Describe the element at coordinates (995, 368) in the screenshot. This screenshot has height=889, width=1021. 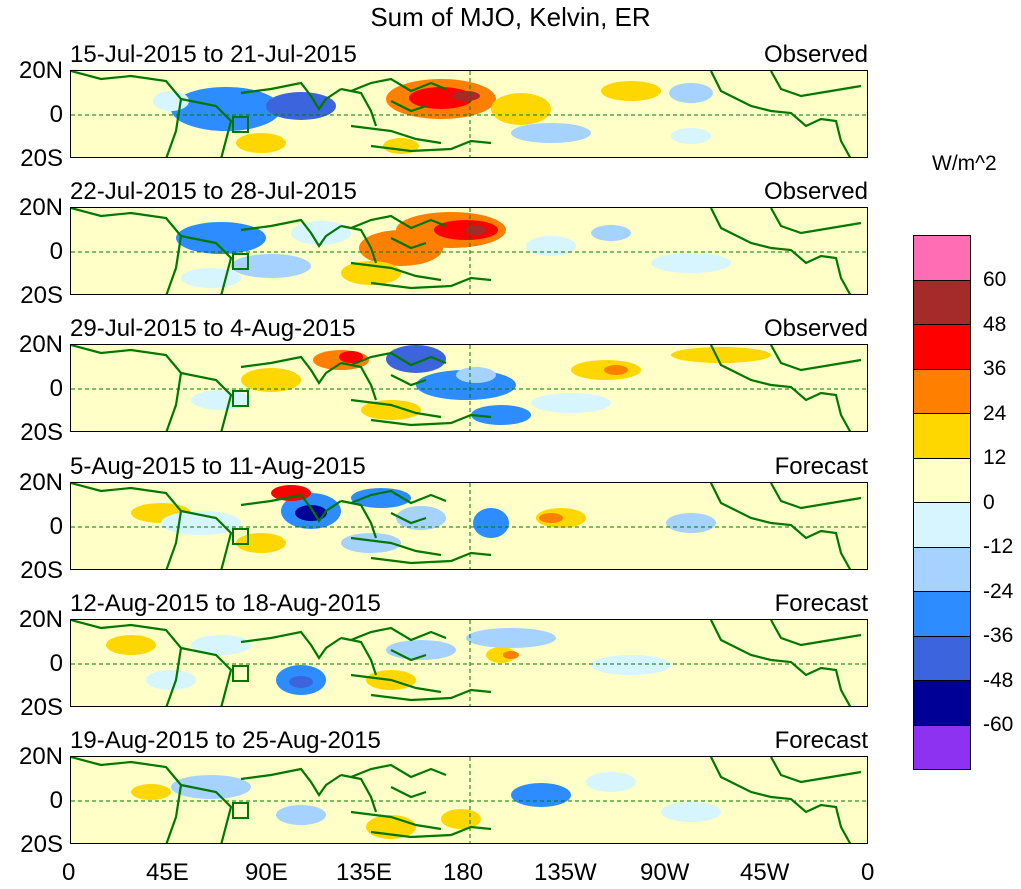
I see `colorbar-tick-label: 36` at that location.